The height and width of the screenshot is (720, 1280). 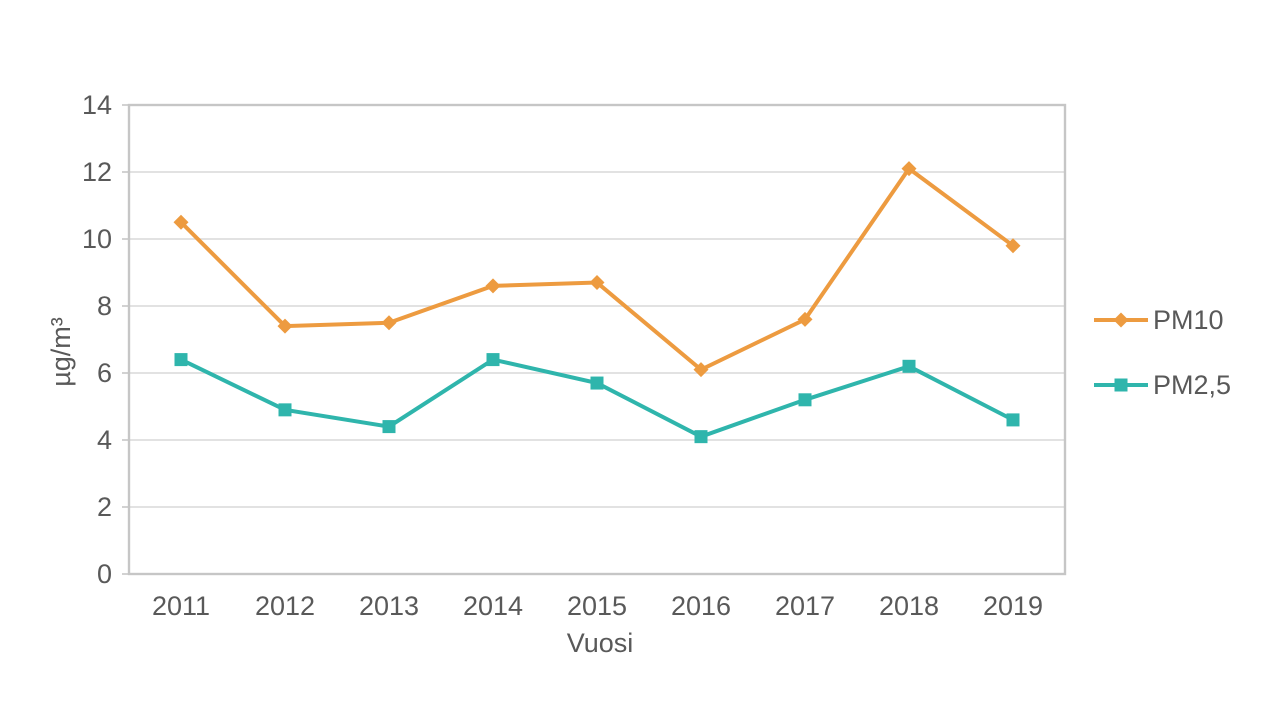 I want to click on marker-pm25-2019, so click(x=1013, y=420).